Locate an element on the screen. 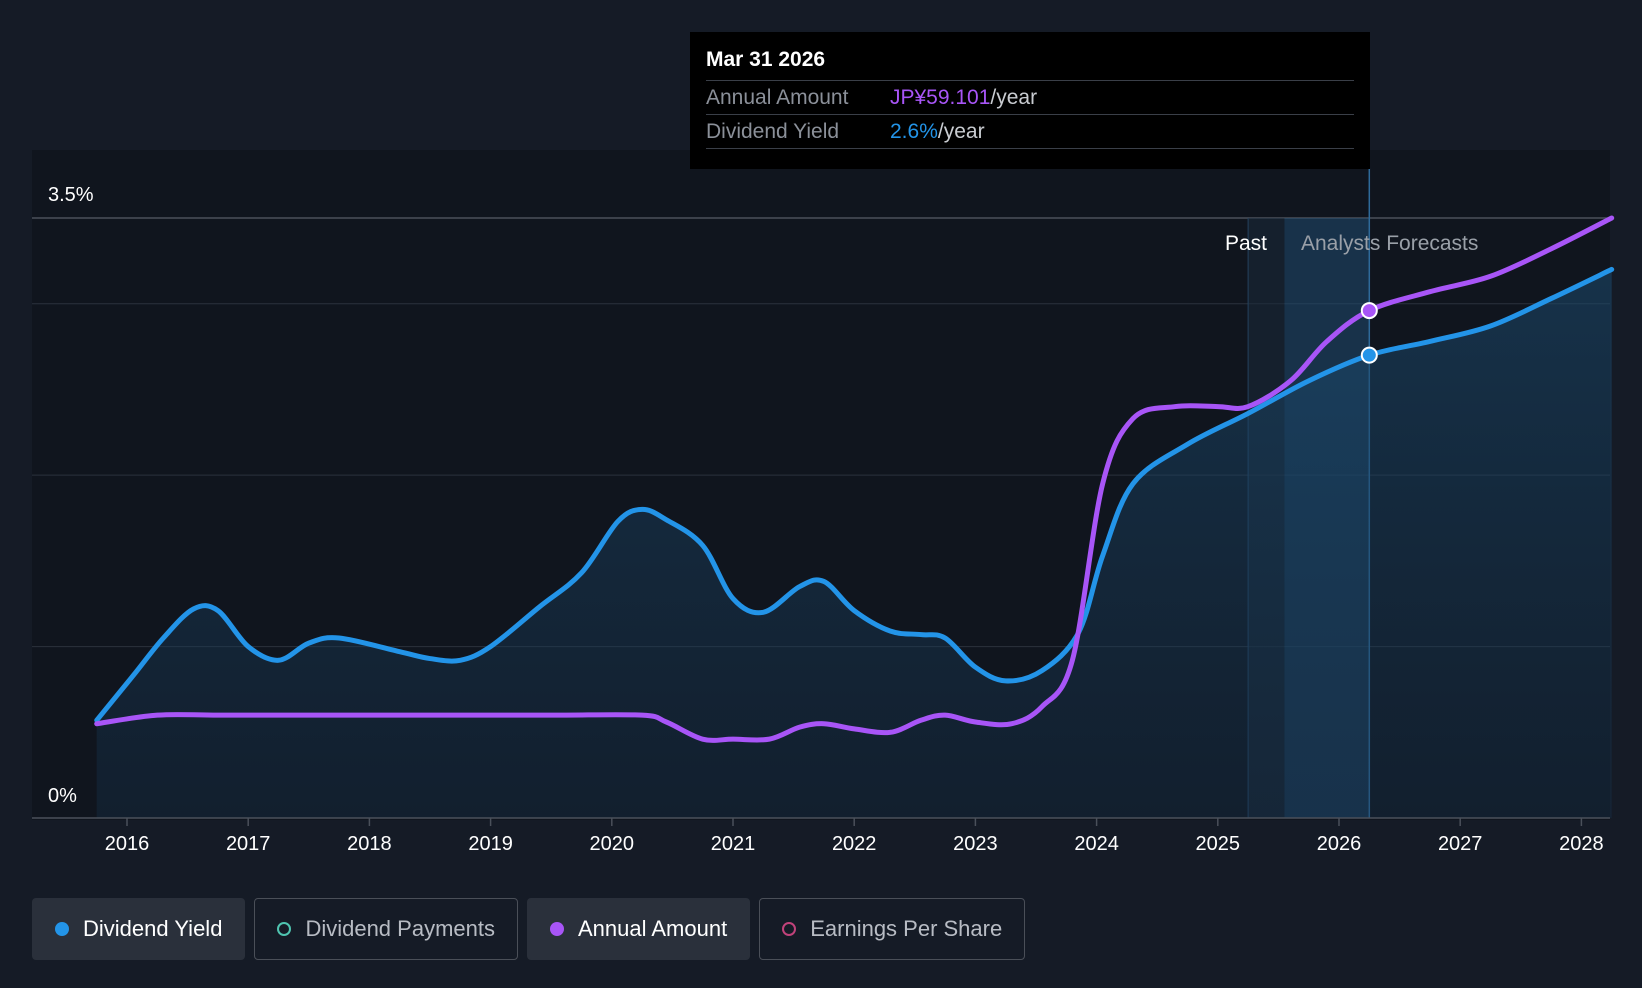 Image resolution: width=1642 pixels, height=988 pixels. legend-annual-amount: Annual Amount is located at coordinates (638, 929).